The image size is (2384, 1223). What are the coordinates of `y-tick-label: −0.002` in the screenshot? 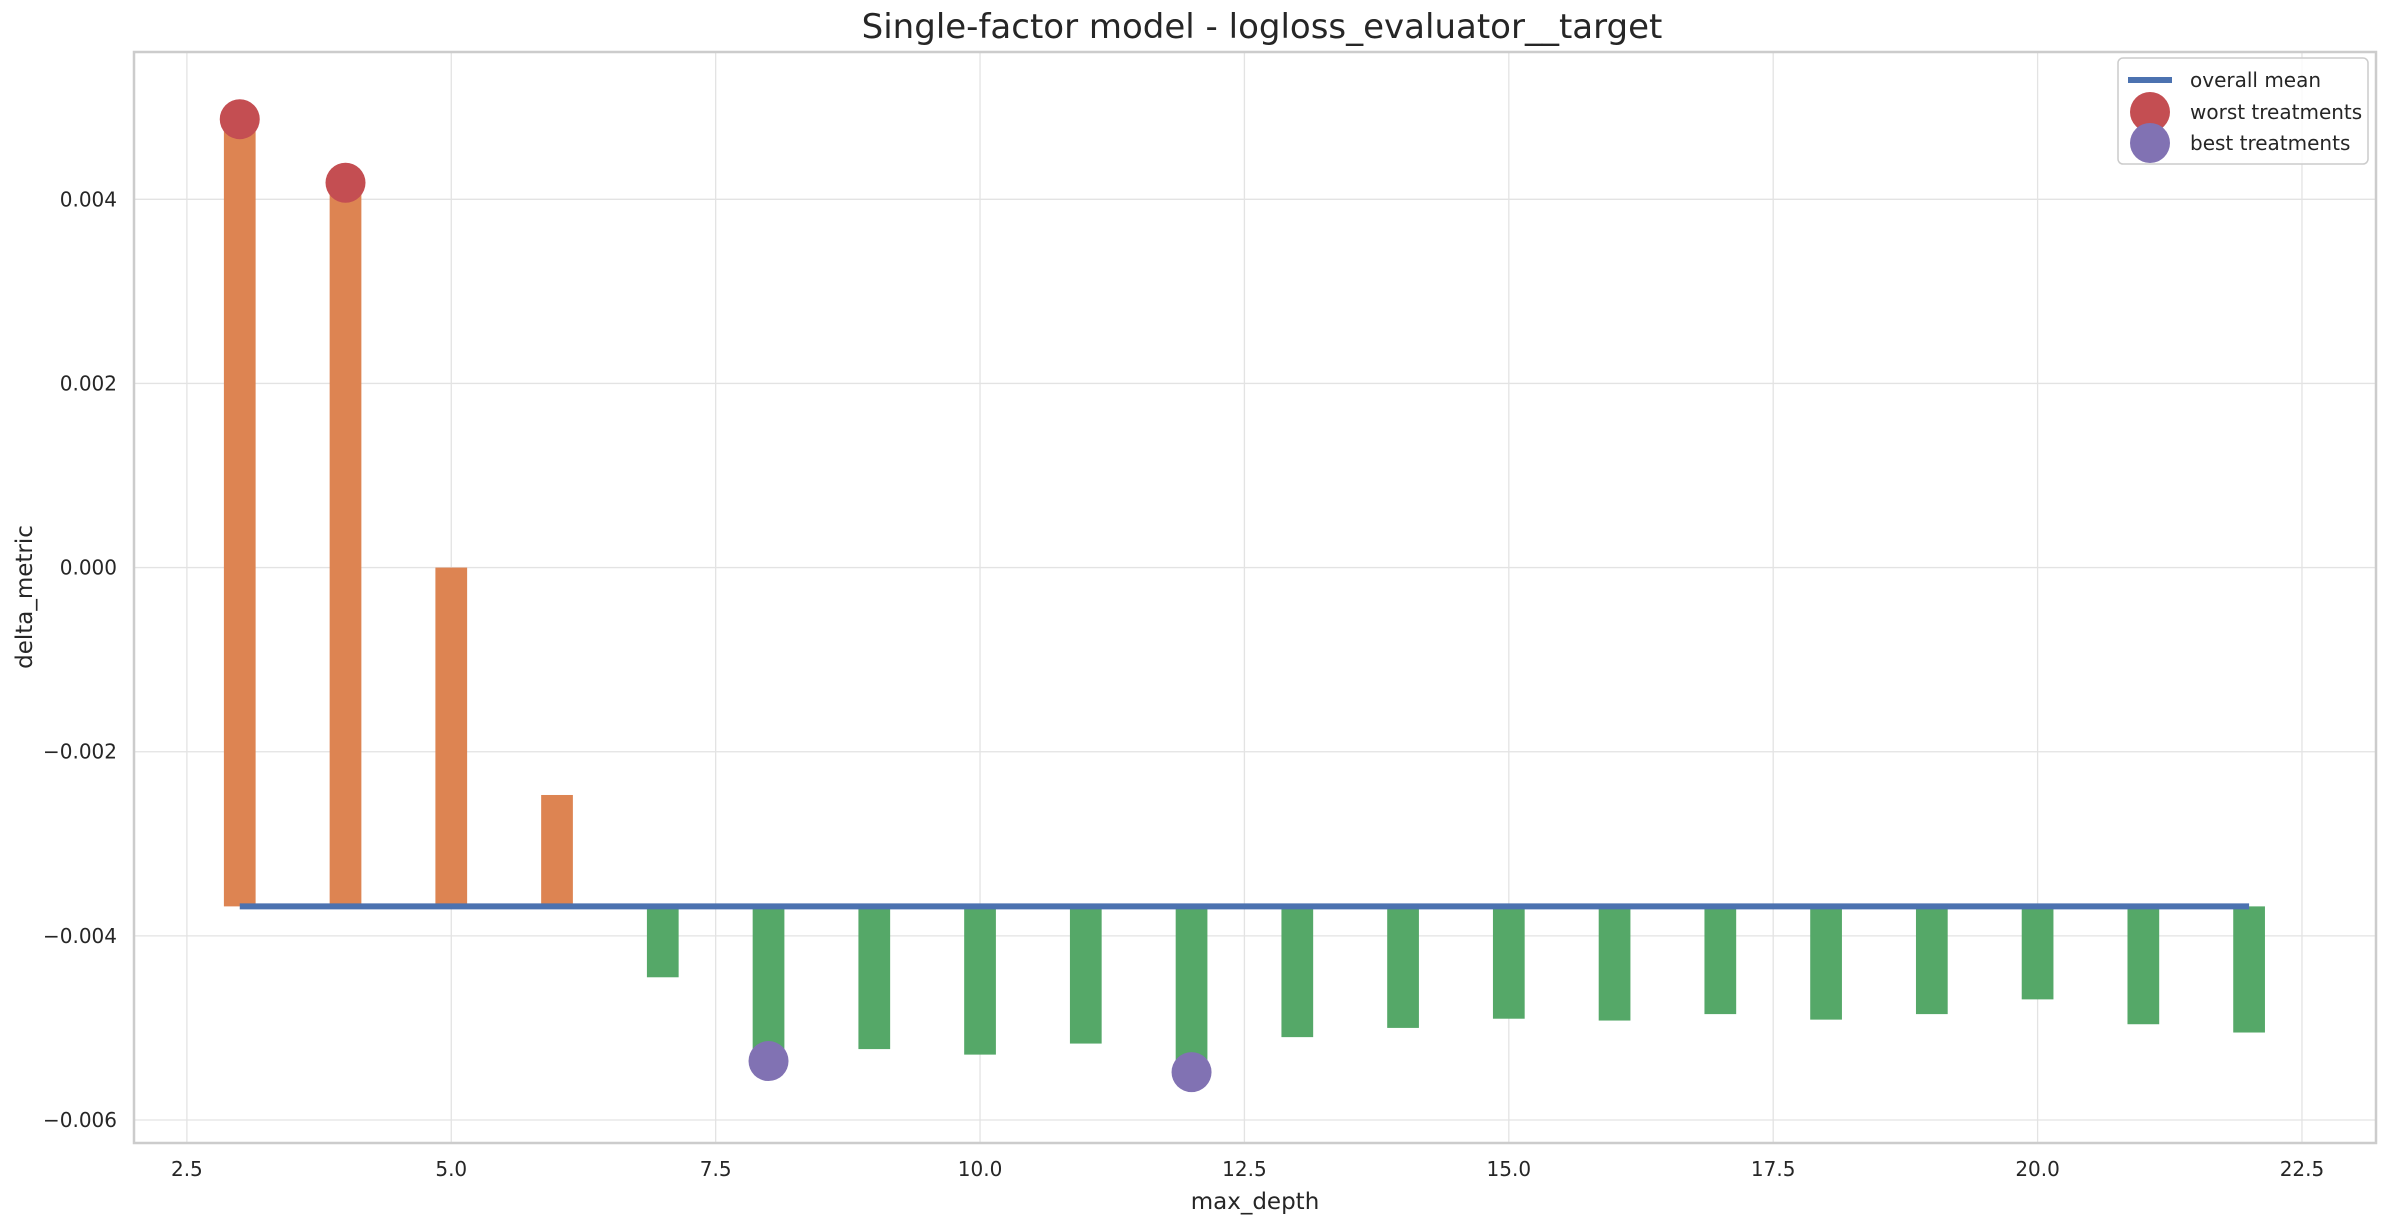 It's located at (80, 752).